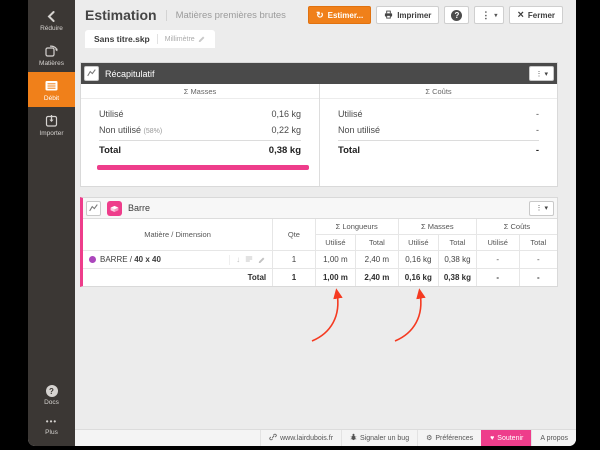  Describe the element at coordinates (153, 131) in the screenshot. I see `unused-percentage: (58%)` at that location.